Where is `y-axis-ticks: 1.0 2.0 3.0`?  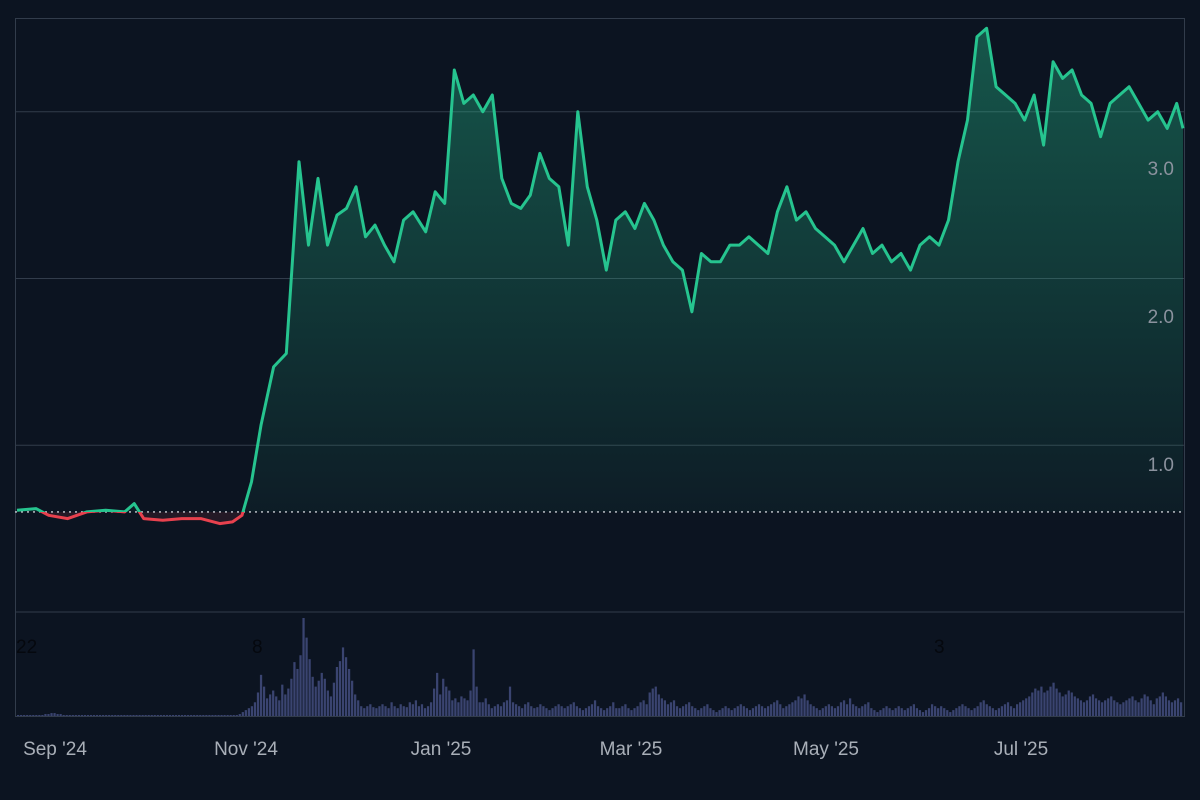 y-axis-ticks: 1.0 2.0 3.0 is located at coordinates (1161, 317).